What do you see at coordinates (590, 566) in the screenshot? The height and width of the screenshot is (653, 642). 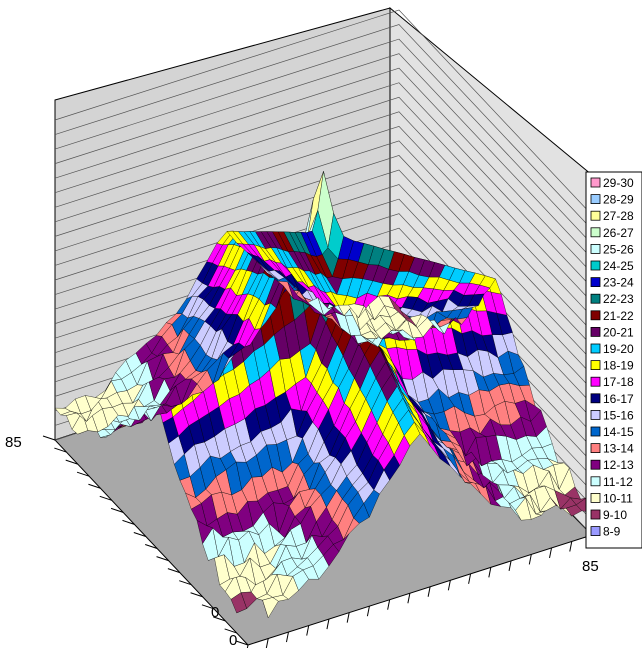 I see `x-axis-max-label: 85` at bounding box center [590, 566].